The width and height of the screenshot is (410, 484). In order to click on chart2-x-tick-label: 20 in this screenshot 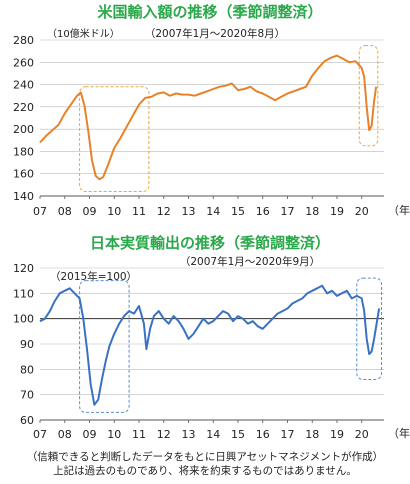, I will do `click(362, 434)`.